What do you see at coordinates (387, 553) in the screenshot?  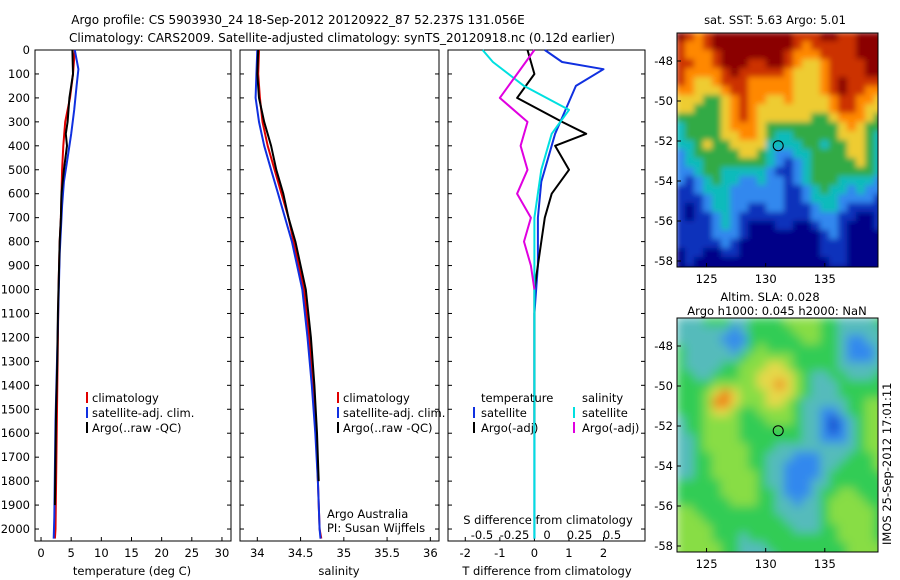 I see `x-tick-label: 35.5` at bounding box center [387, 553].